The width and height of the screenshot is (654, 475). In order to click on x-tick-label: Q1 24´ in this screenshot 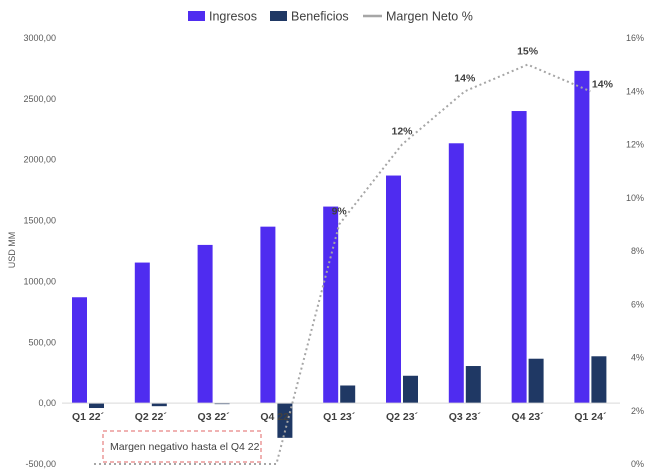, I will do `click(590, 417)`.